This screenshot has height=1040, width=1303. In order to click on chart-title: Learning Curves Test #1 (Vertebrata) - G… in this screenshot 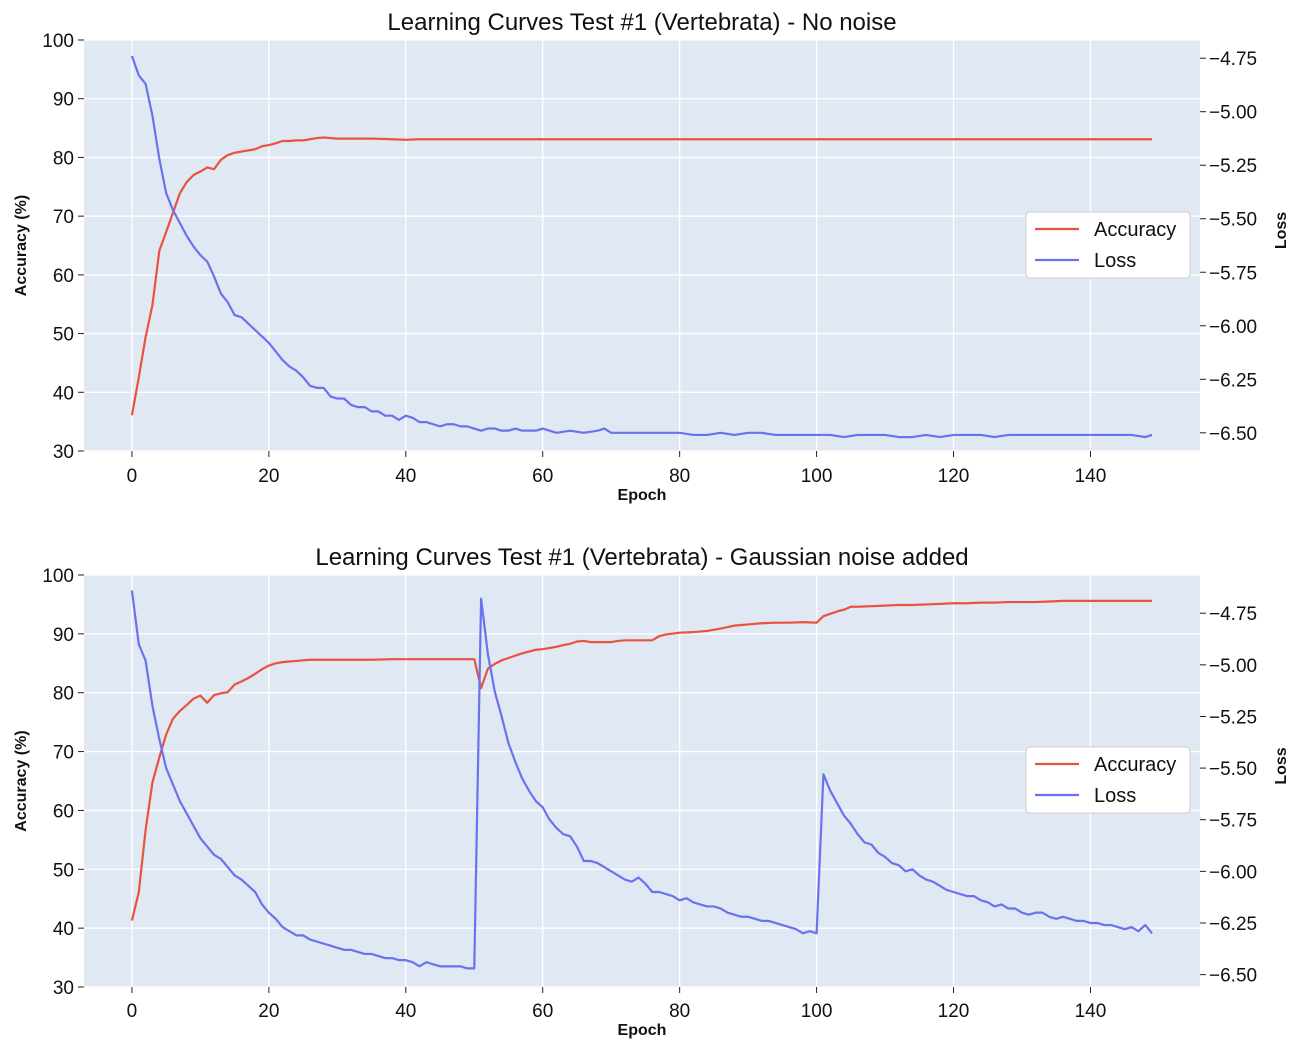, I will do `click(641, 557)`.